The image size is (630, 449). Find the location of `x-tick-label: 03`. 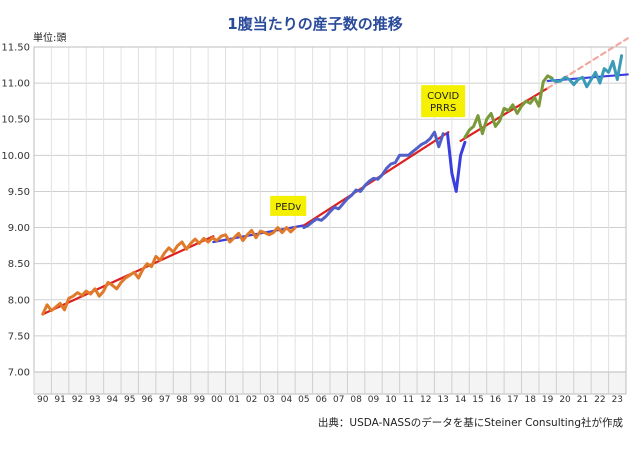

x-tick-label: 03 is located at coordinates (268, 400).